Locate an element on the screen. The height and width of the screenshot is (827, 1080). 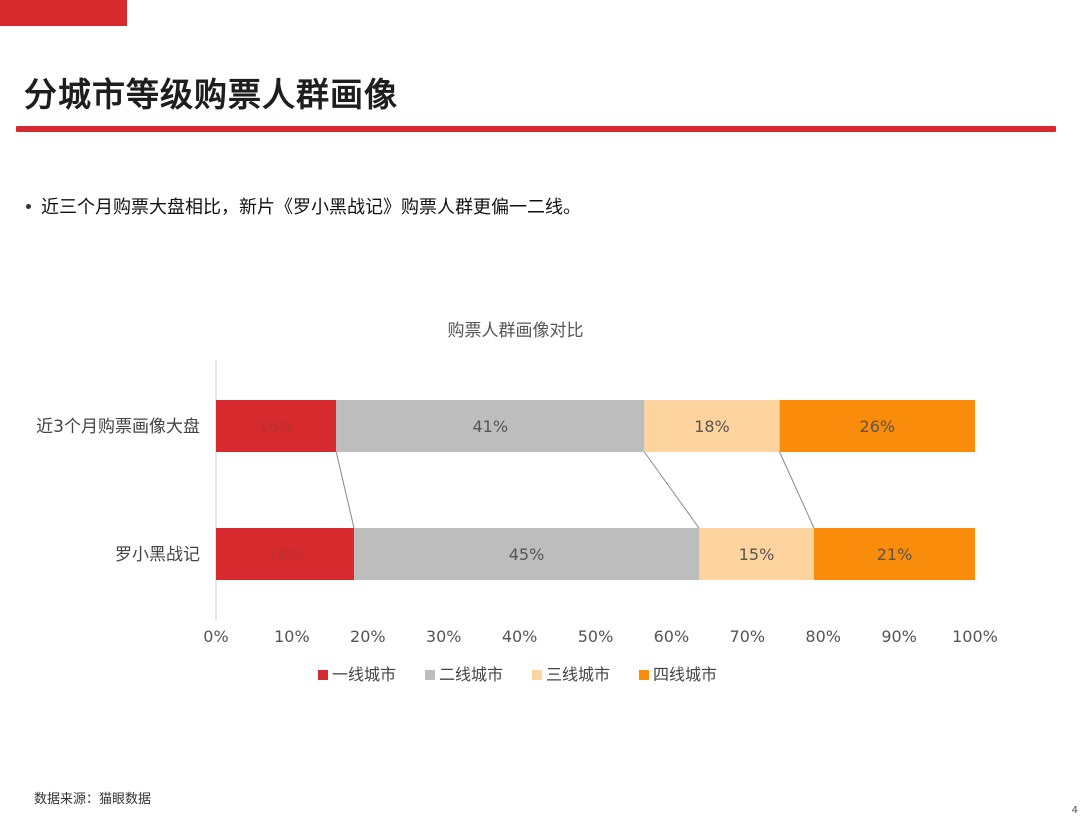
bullet-text: 近三个月购票大盘相比，新片《罗小黑战记》购票人群更偏一二线。 is located at coordinates (311, 207).